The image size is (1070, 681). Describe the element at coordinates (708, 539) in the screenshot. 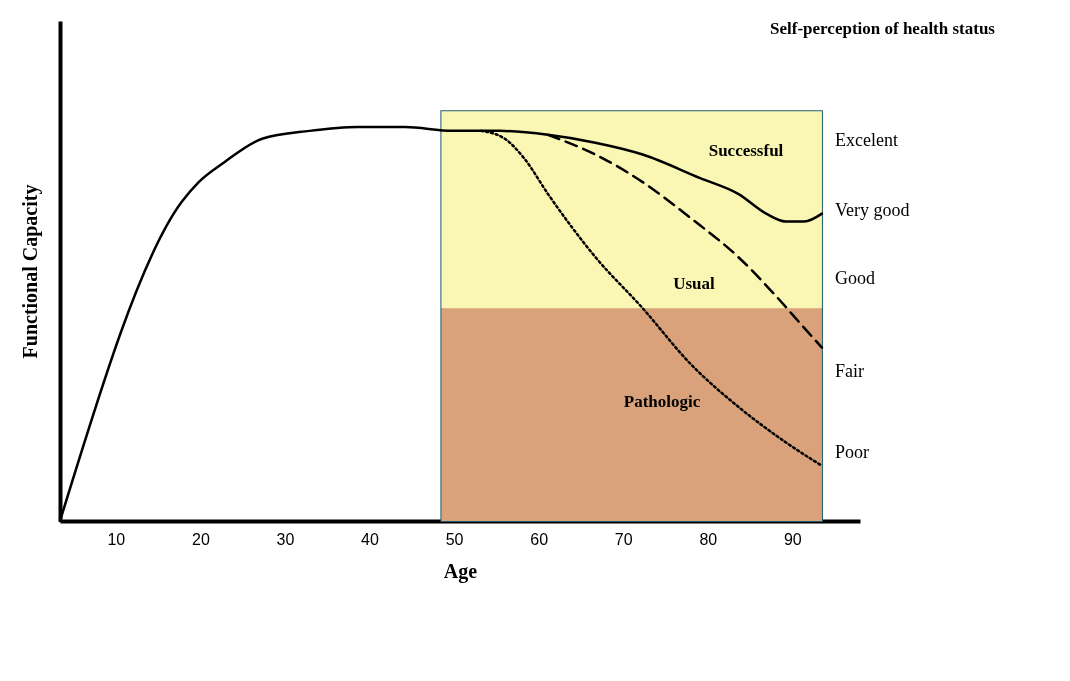

I see `x-tick-label: 80` at that location.